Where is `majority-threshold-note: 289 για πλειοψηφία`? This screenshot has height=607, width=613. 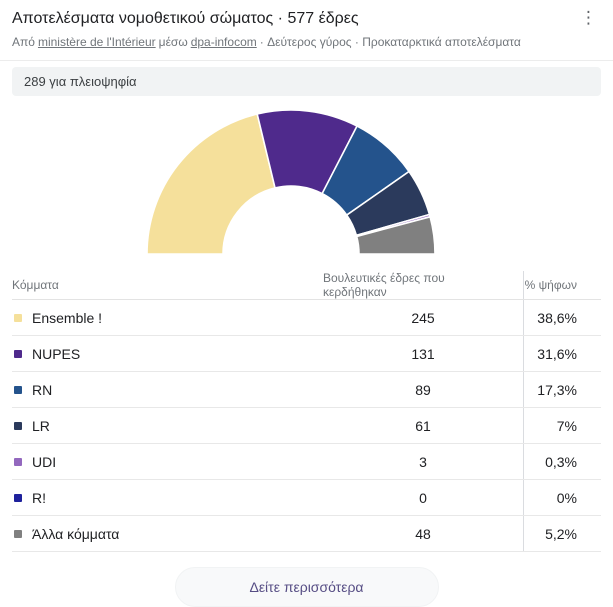 majority-threshold-note: 289 για πλειοψηφία is located at coordinates (306, 81).